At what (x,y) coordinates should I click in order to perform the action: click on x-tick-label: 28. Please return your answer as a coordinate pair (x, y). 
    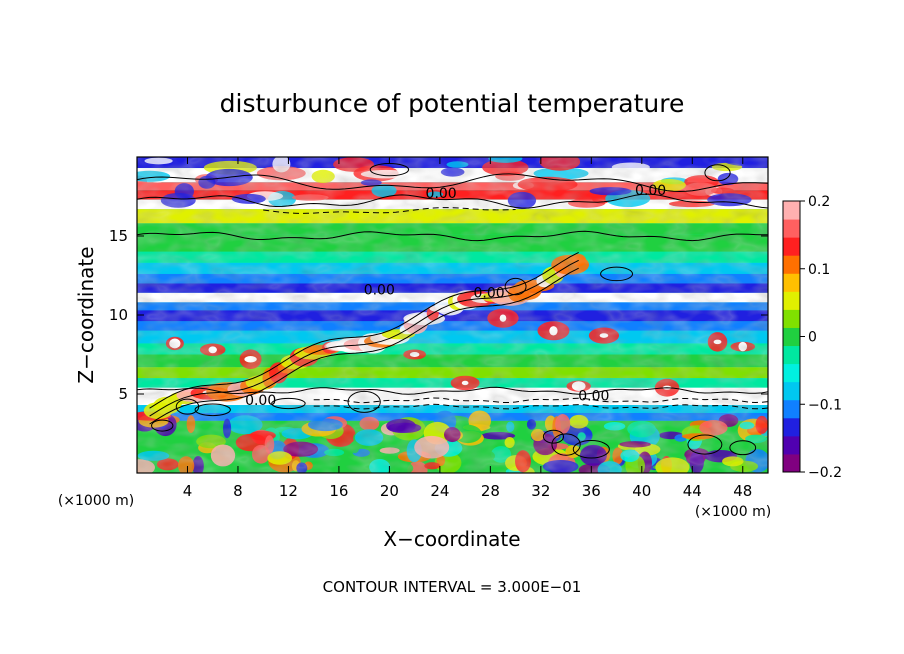
    Looking at the image, I should click on (490, 491).